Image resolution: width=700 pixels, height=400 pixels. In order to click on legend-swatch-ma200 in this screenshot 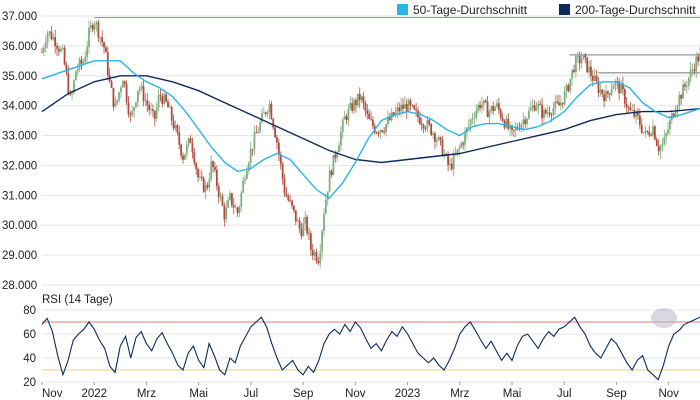, I will do `click(564, 9)`.